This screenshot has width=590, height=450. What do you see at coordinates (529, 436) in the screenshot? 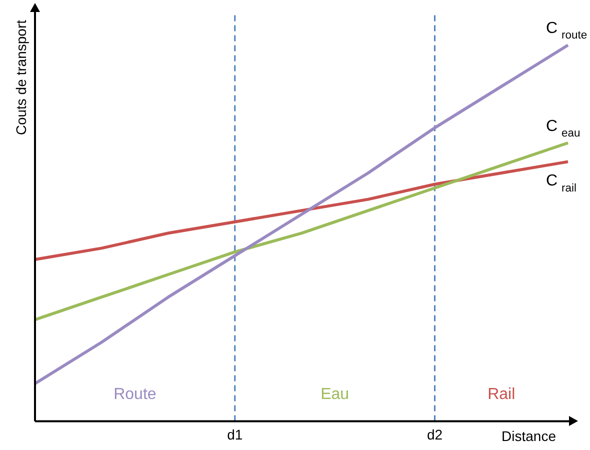
I see `x-axis-title: Distance` at bounding box center [529, 436].